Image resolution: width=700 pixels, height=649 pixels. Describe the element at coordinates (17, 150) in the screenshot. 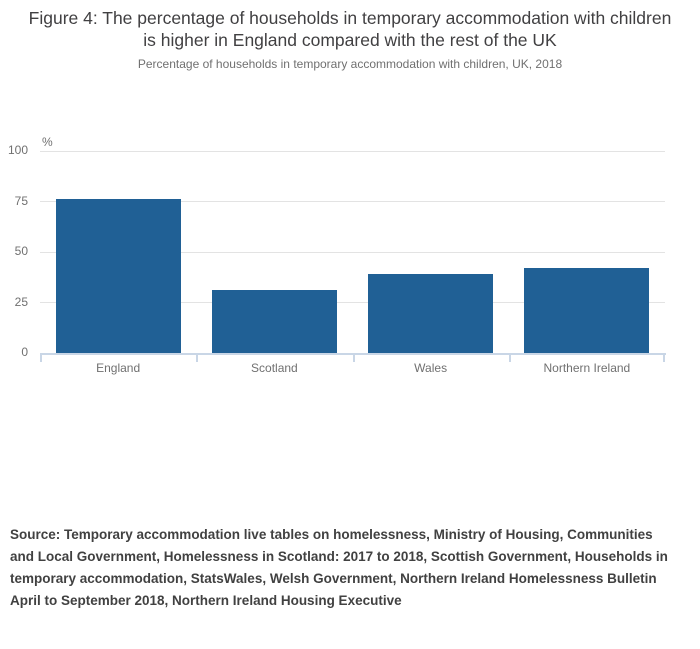

I see `y-tick-label-100: 100` at that location.